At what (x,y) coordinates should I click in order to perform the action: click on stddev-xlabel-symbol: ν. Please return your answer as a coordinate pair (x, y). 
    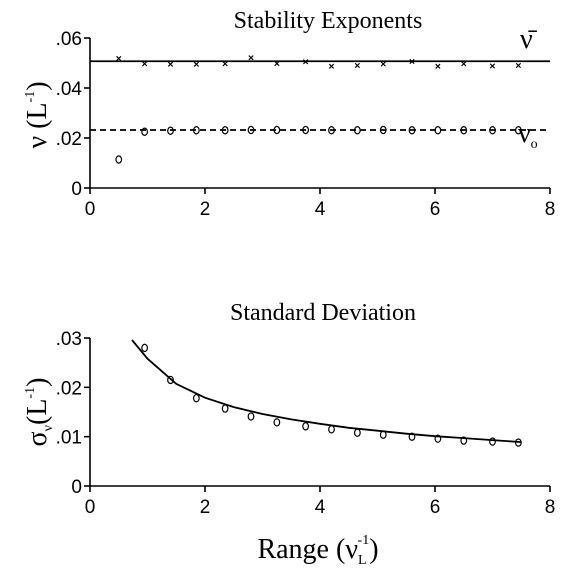
    Looking at the image, I should click on (351, 549).